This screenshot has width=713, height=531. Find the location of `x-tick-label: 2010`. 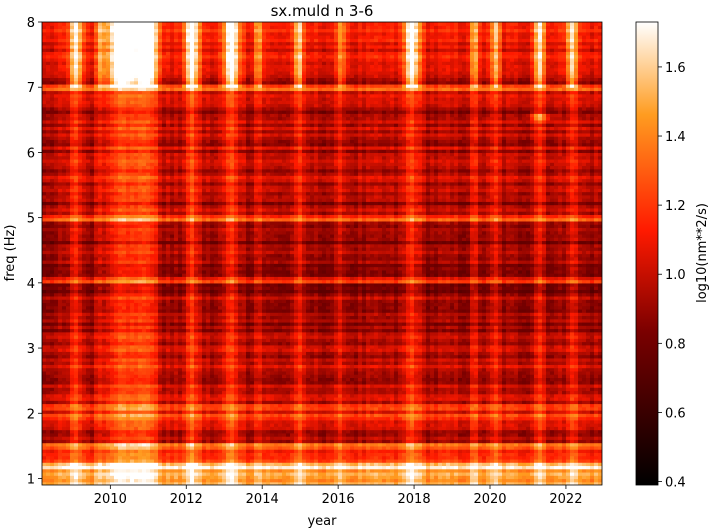

x-tick-label: 2010 is located at coordinates (110, 499).